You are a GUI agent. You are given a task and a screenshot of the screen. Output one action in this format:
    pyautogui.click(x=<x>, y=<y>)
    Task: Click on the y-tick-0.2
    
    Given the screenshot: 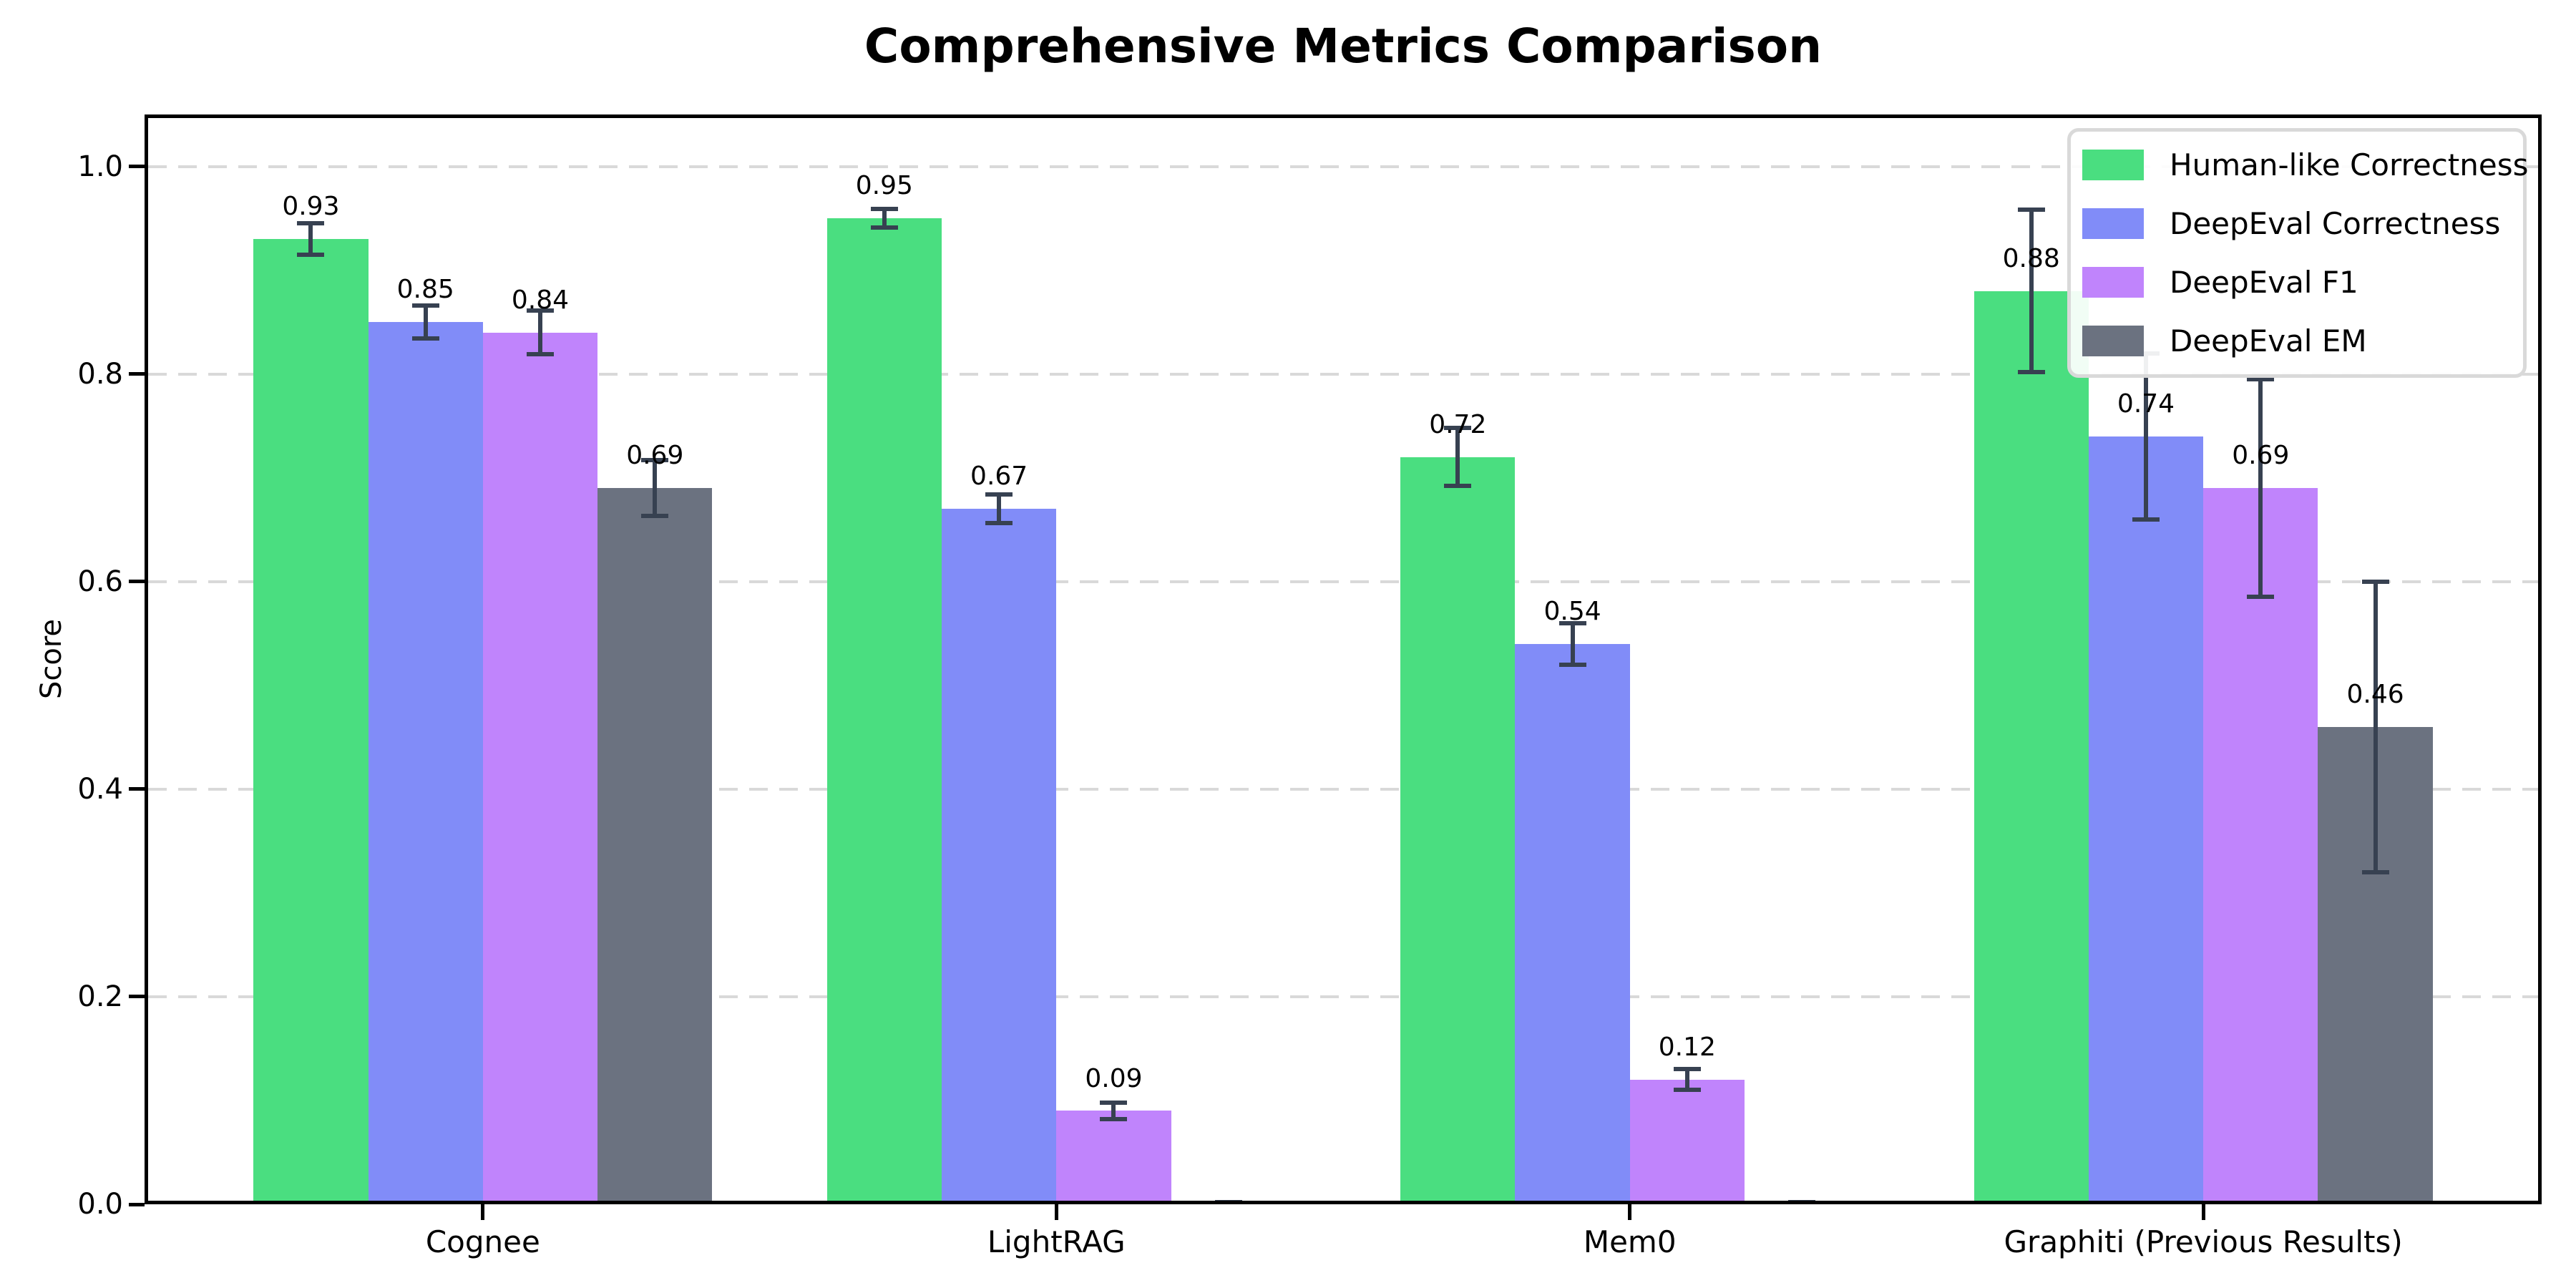 What is the action you would take?
    pyautogui.click(x=137, y=997)
    